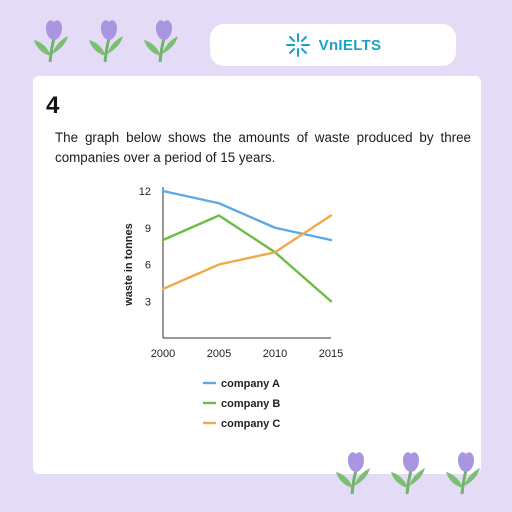 The width and height of the screenshot is (512, 512). Describe the element at coordinates (331, 354) in the screenshot. I see `x-tick-label: 2015` at that location.